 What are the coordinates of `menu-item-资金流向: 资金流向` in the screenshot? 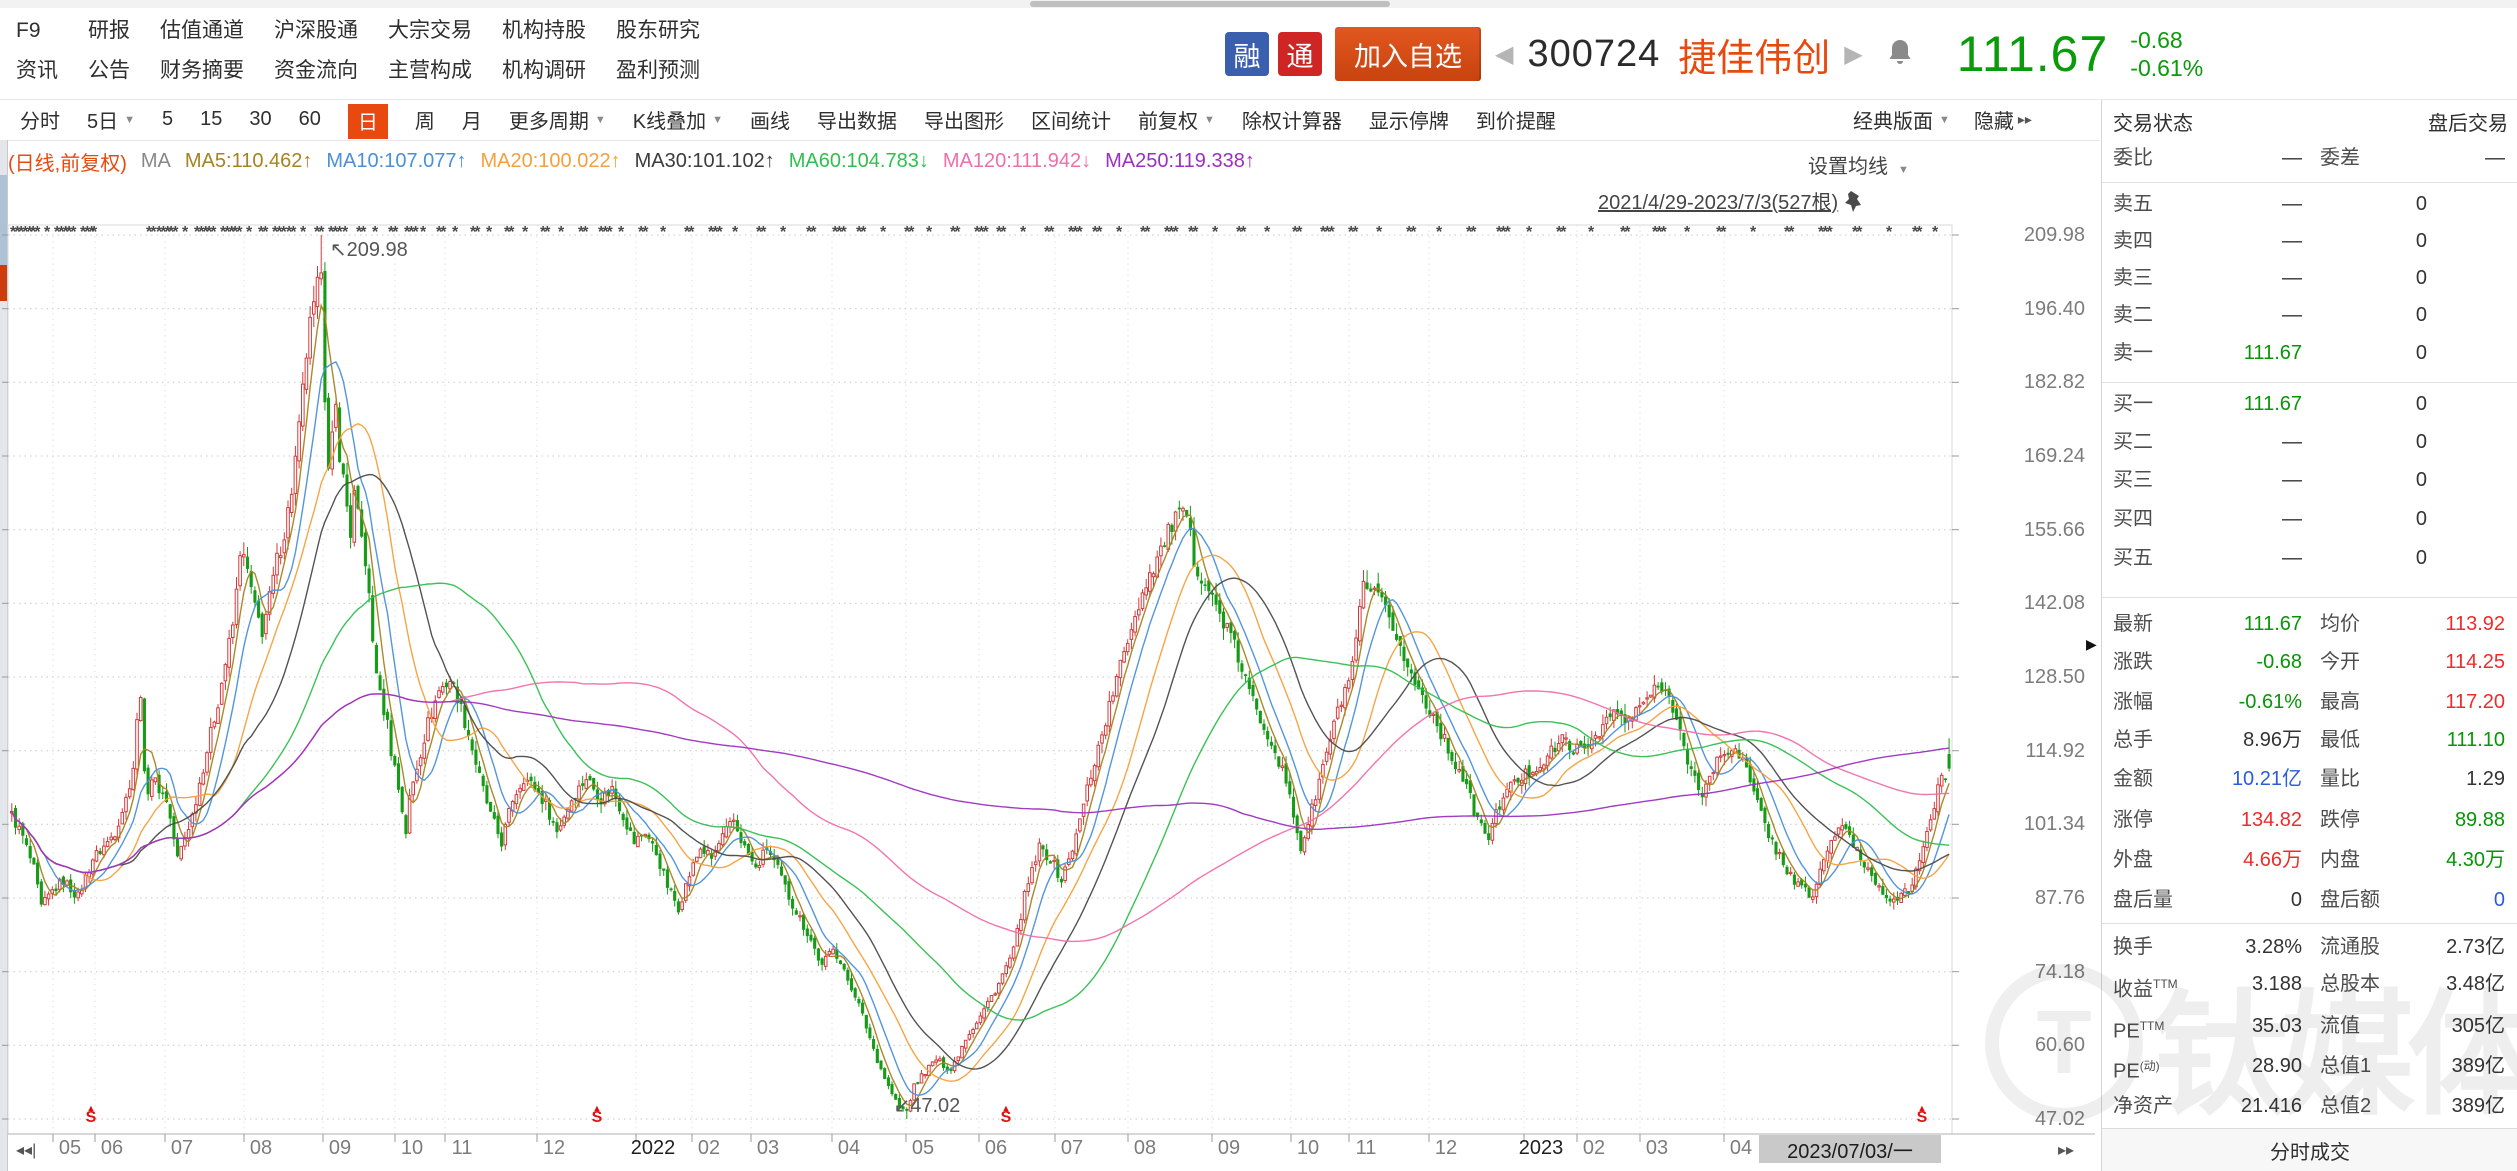 It's located at (316, 70).